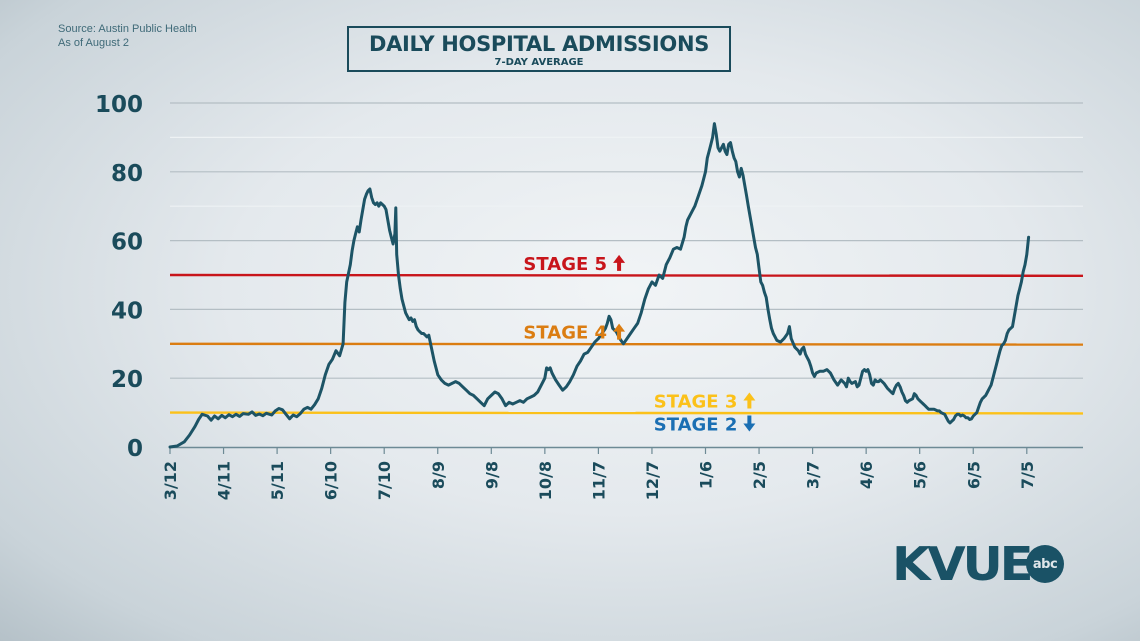  What do you see at coordinates (384, 480) in the screenshot?
I see `x-tick-label: 7/10` at bounding box center [384, 480].